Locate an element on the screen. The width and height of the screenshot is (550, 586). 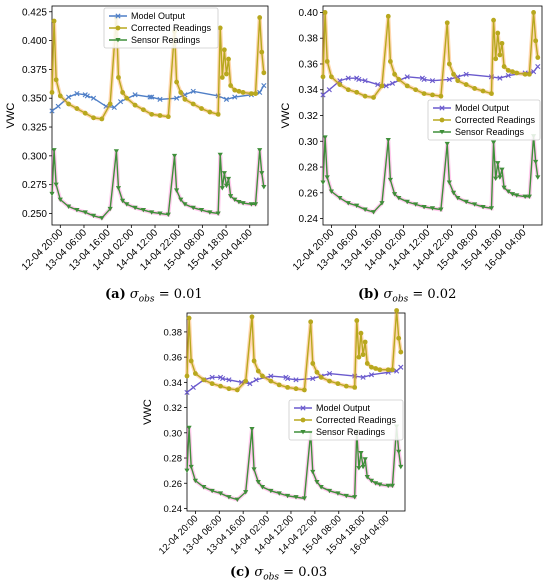
legend-label: Corrected Readings is located at coordinates (356, 420).